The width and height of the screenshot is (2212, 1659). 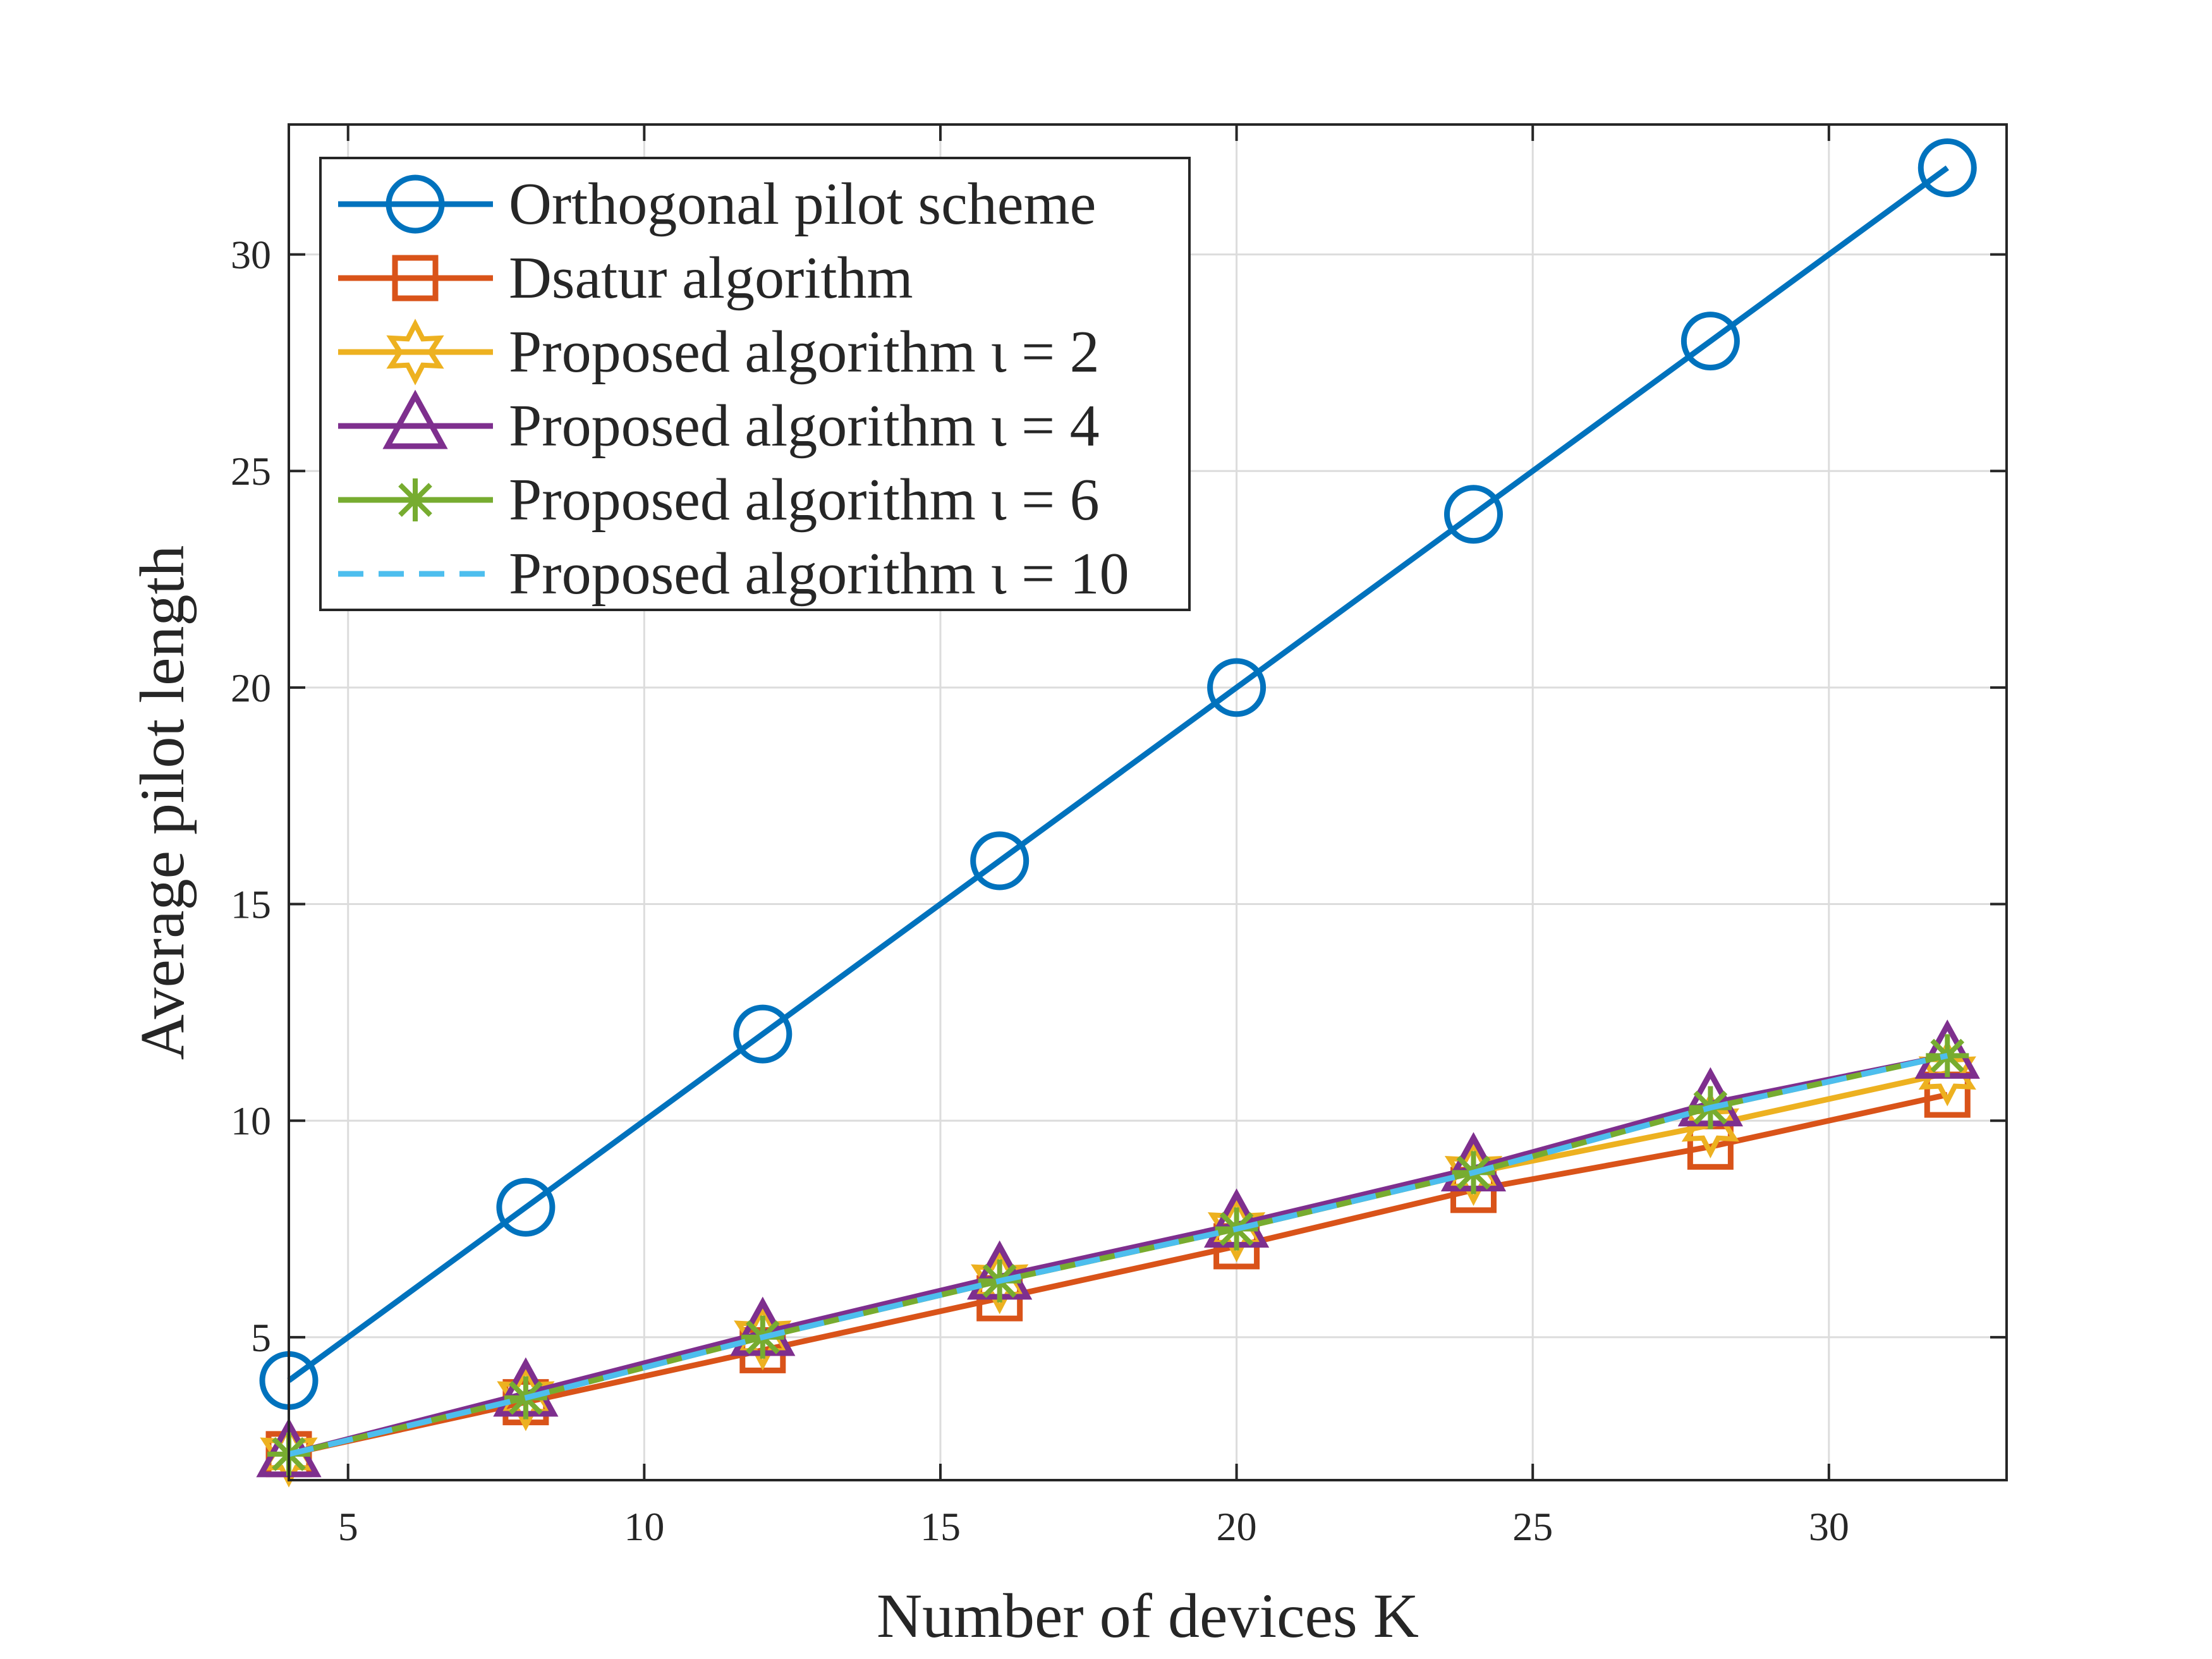 What do you see at coordinates (805, 500) in the screenshot?
I see `legend-label: Proposed algorithm ι = 6` at bounding box center [805, 500].